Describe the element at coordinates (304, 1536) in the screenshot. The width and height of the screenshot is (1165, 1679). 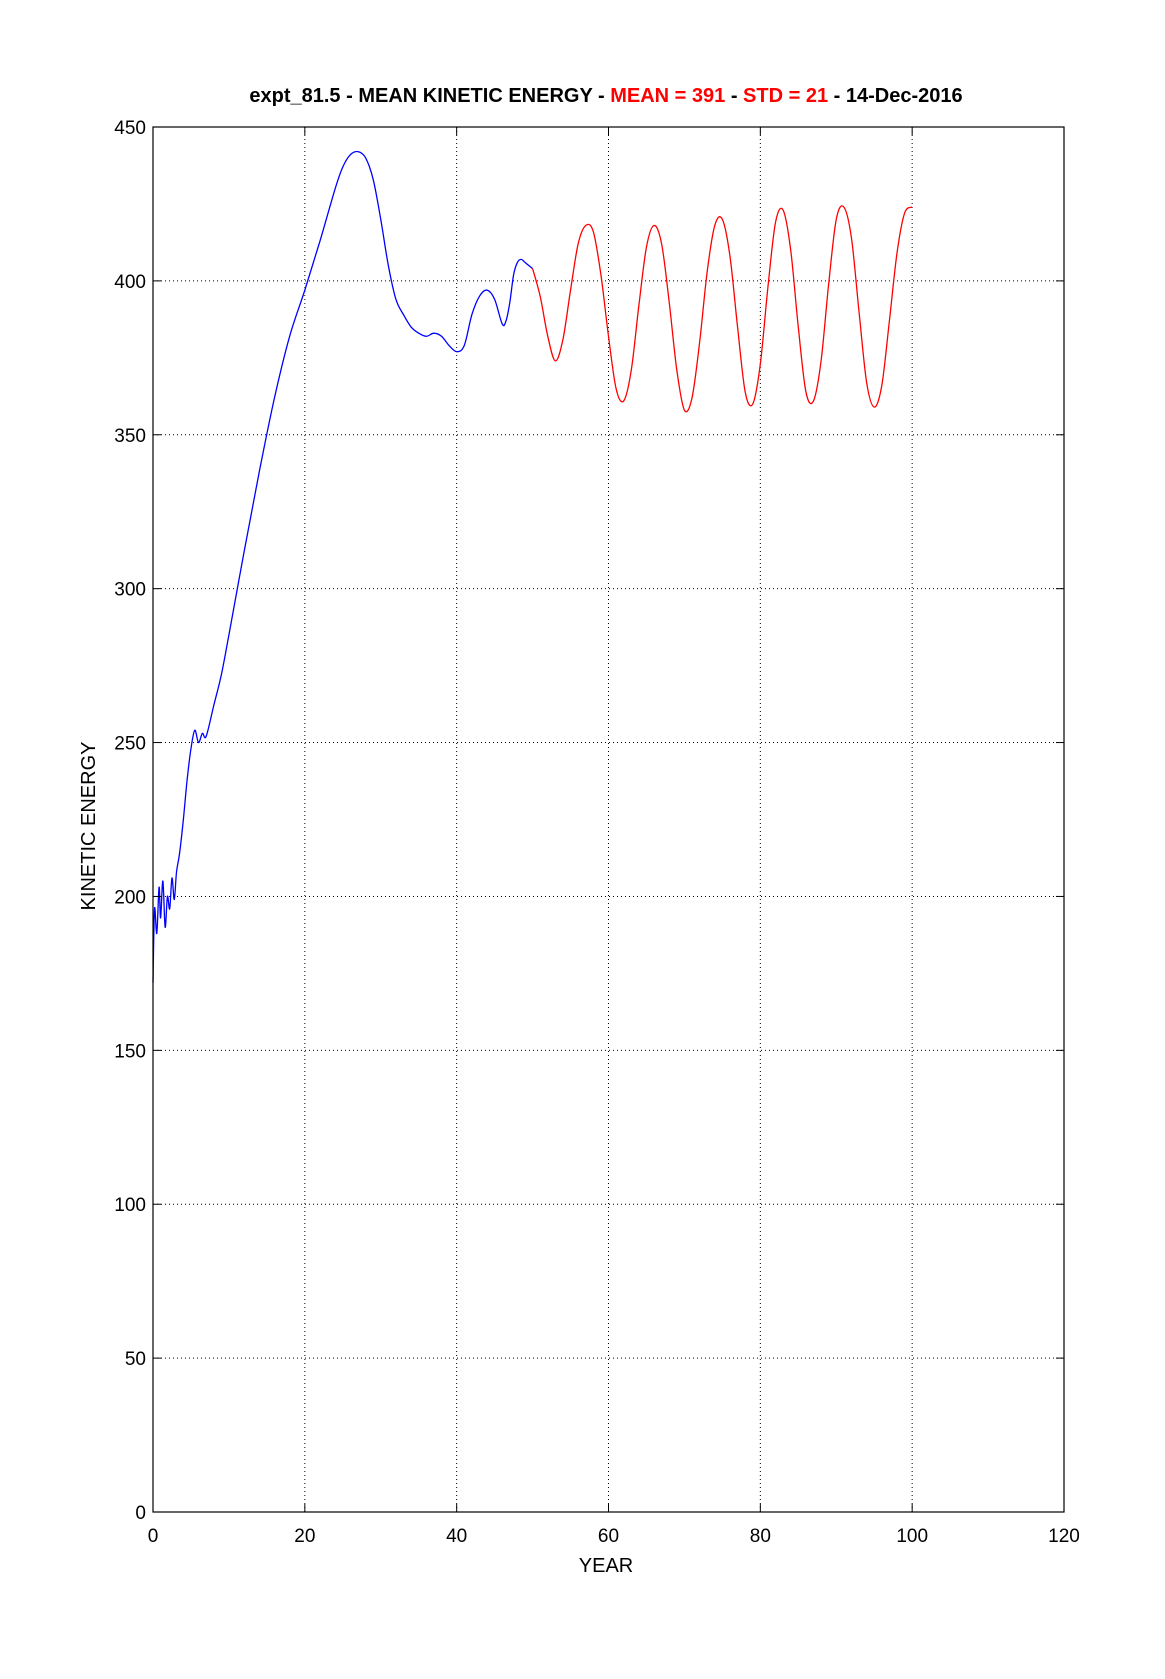
I see `x-tick-label: 20` at that location.